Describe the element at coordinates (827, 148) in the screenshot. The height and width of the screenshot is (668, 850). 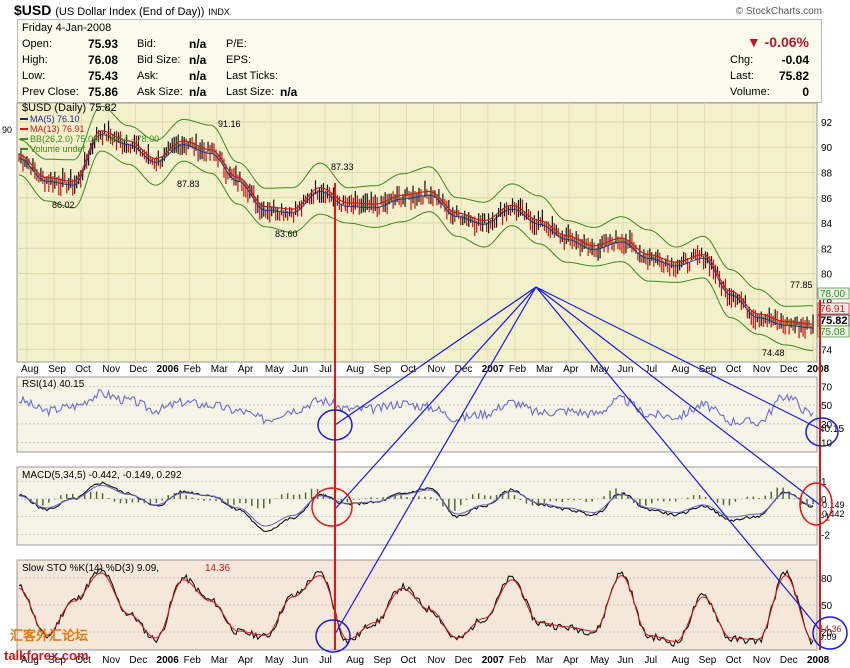
I see `price-tick-label: 90` at that location.